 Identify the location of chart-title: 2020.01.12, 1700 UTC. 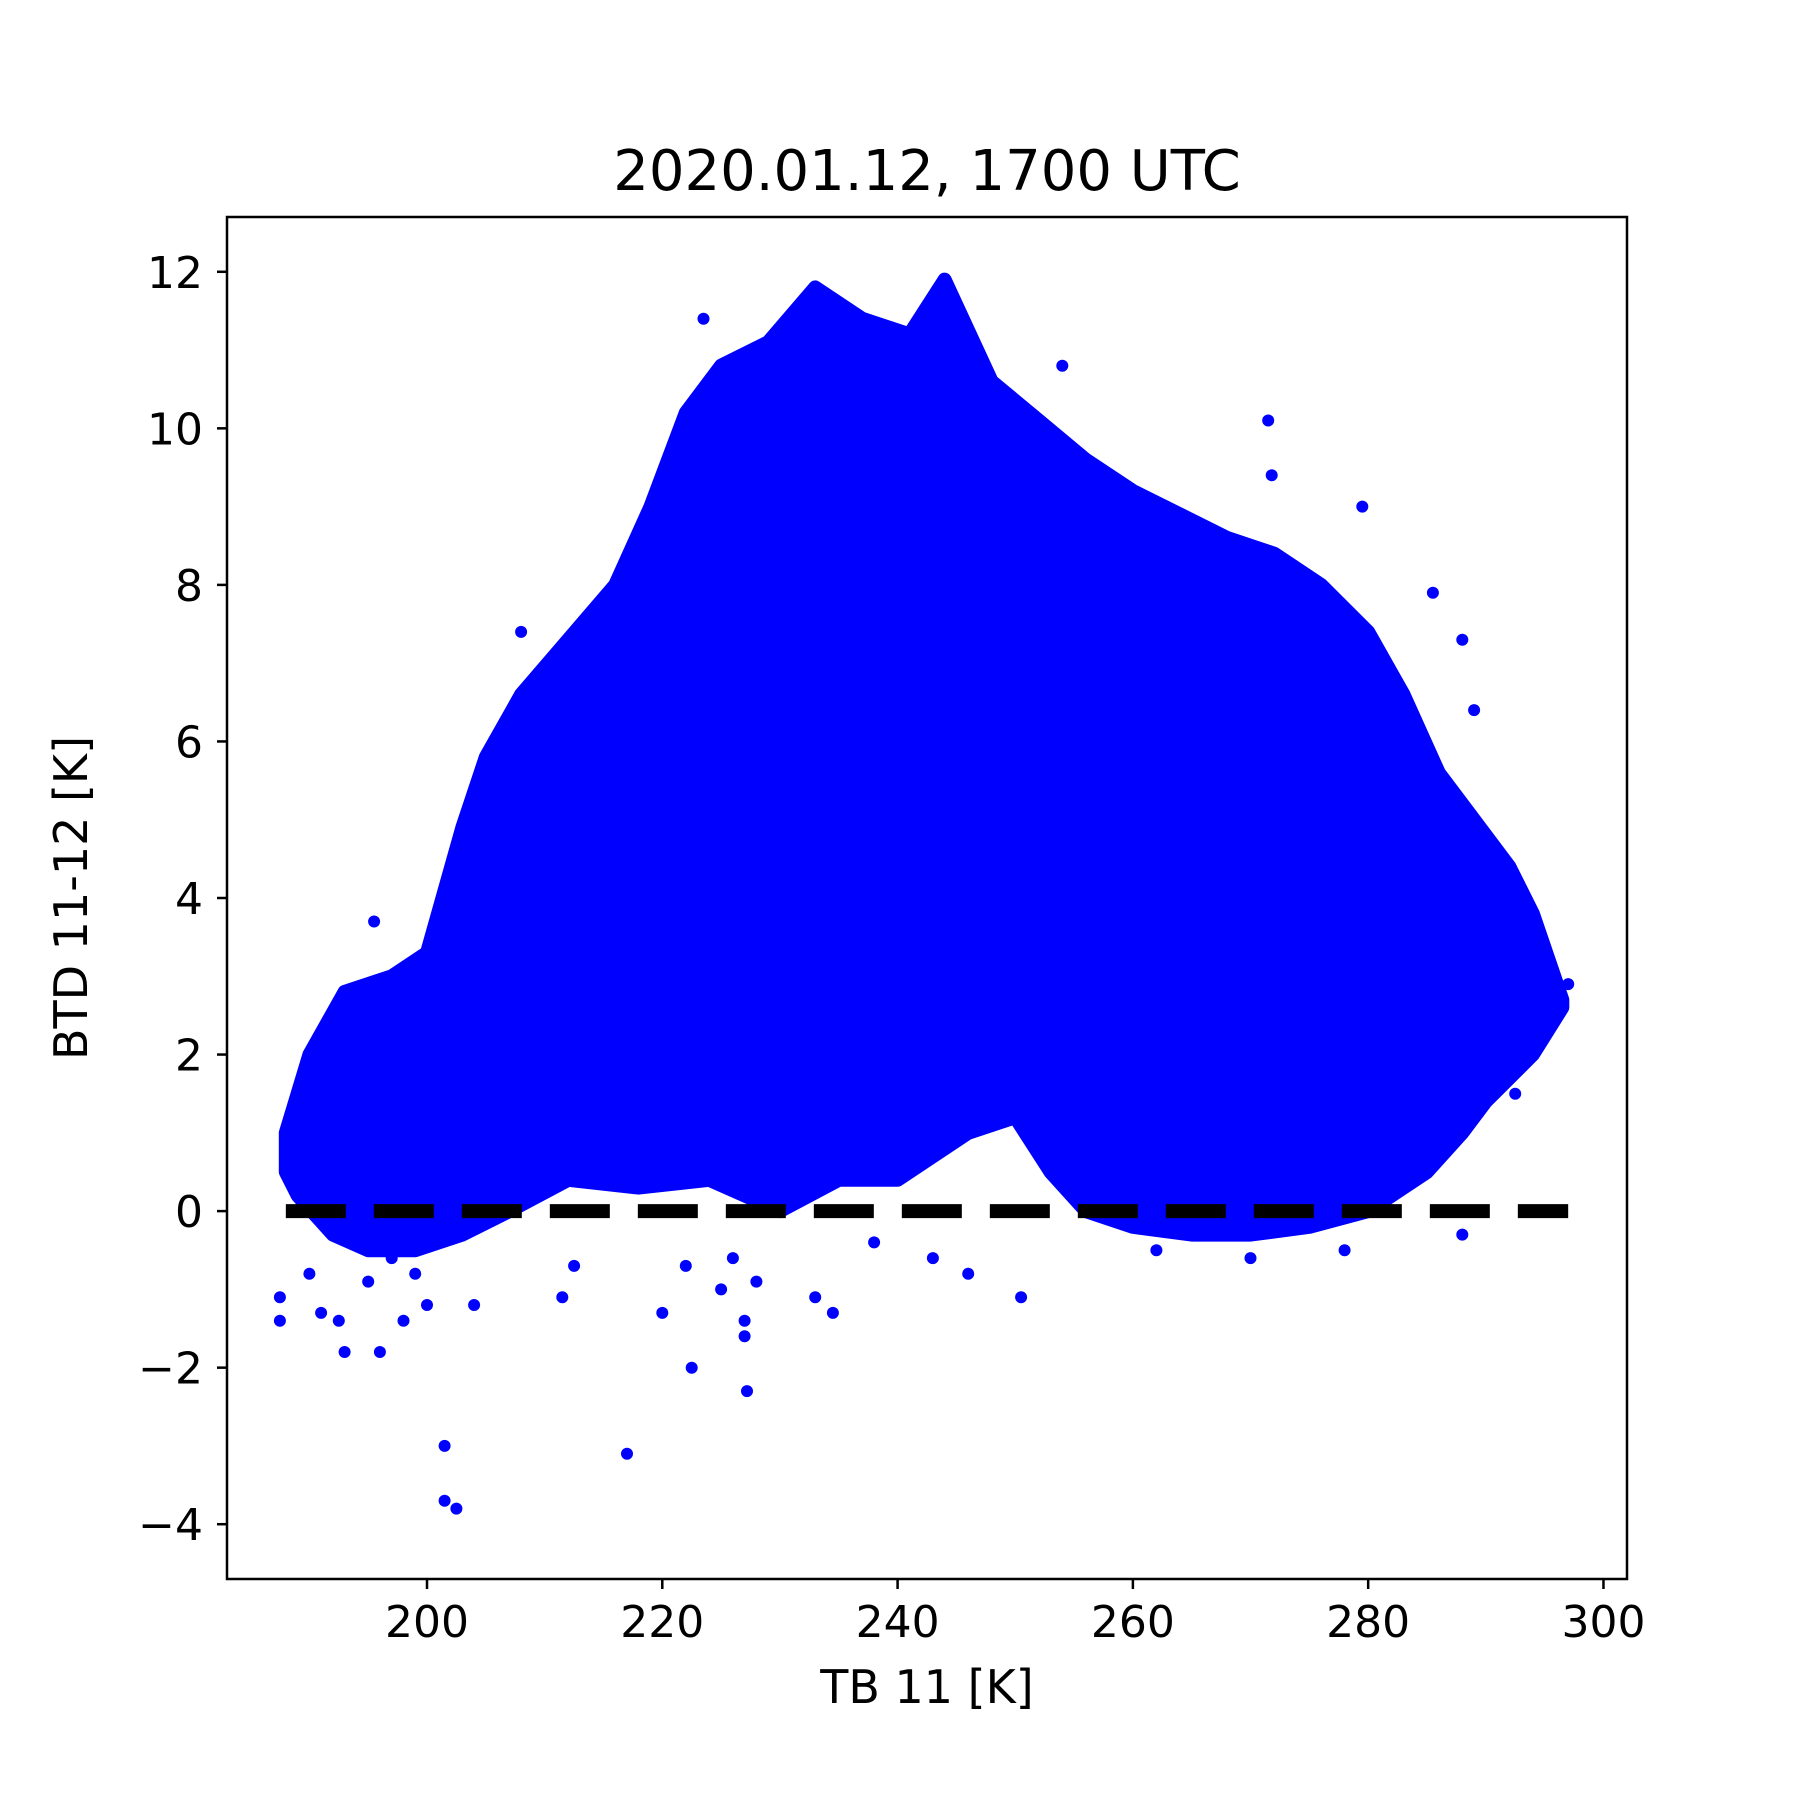
(927, 171).